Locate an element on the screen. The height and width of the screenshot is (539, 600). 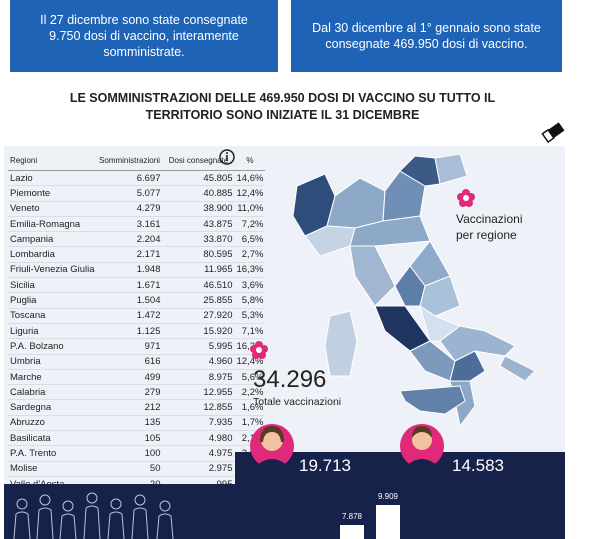
cell-number: 11,0% is located at coordinates (250, 209).